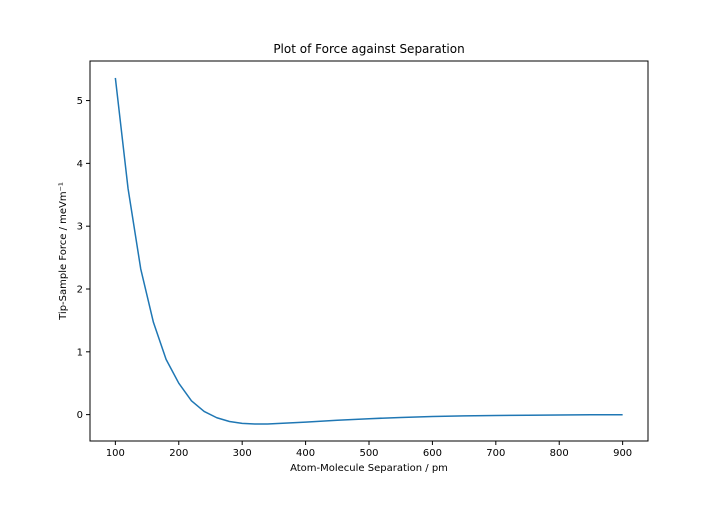 This screenshot has width=720, height=509. I want to click on x-tick-label-600: 600, so click(432, 453).